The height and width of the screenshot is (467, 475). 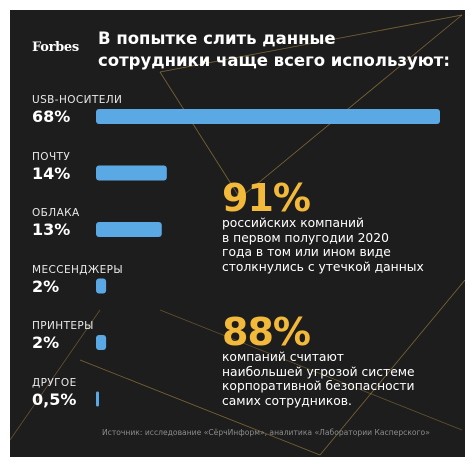 What do you see at coordinates (287, 400) in the screenshot?
I see `stat-line: самих сотрудников.` at bounding box center [287, 400].